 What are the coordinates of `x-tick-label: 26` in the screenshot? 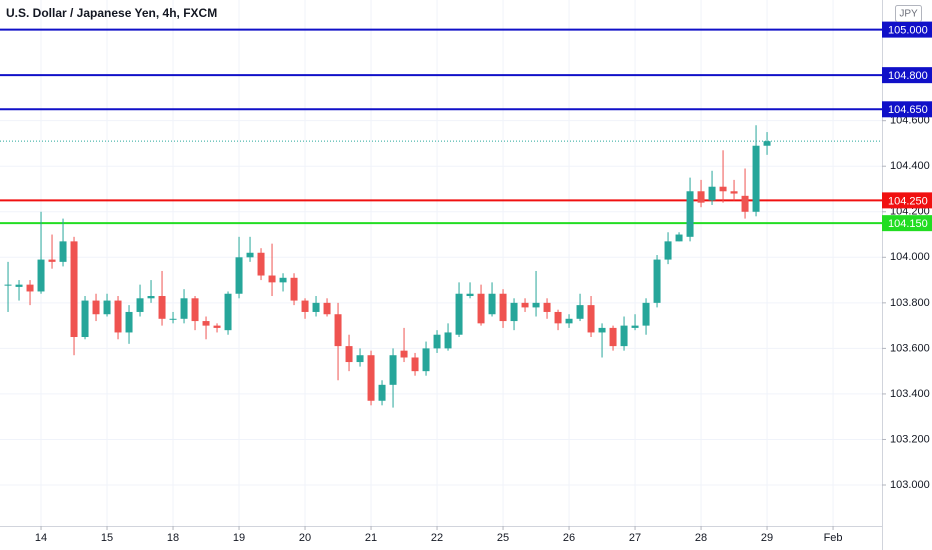 It's located at (569, 538).